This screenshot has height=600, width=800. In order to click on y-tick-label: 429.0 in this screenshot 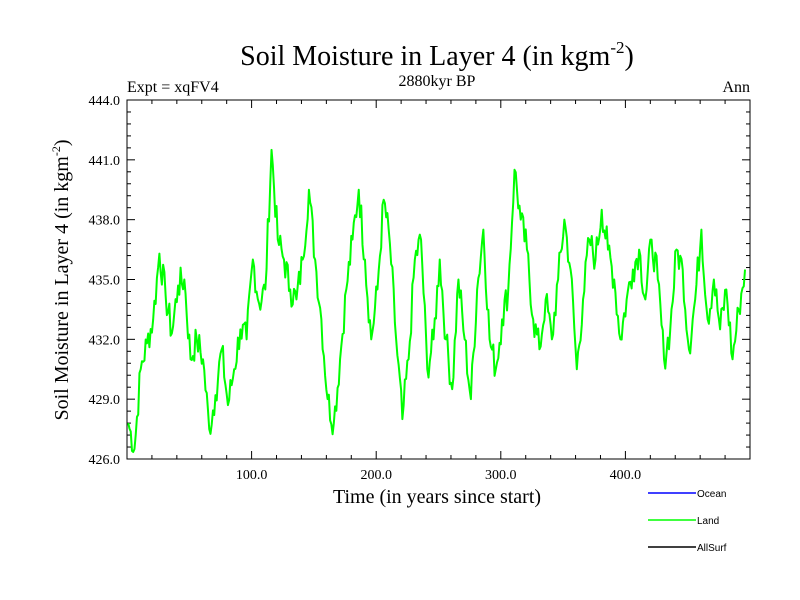, I will do `click(105, 400)`.